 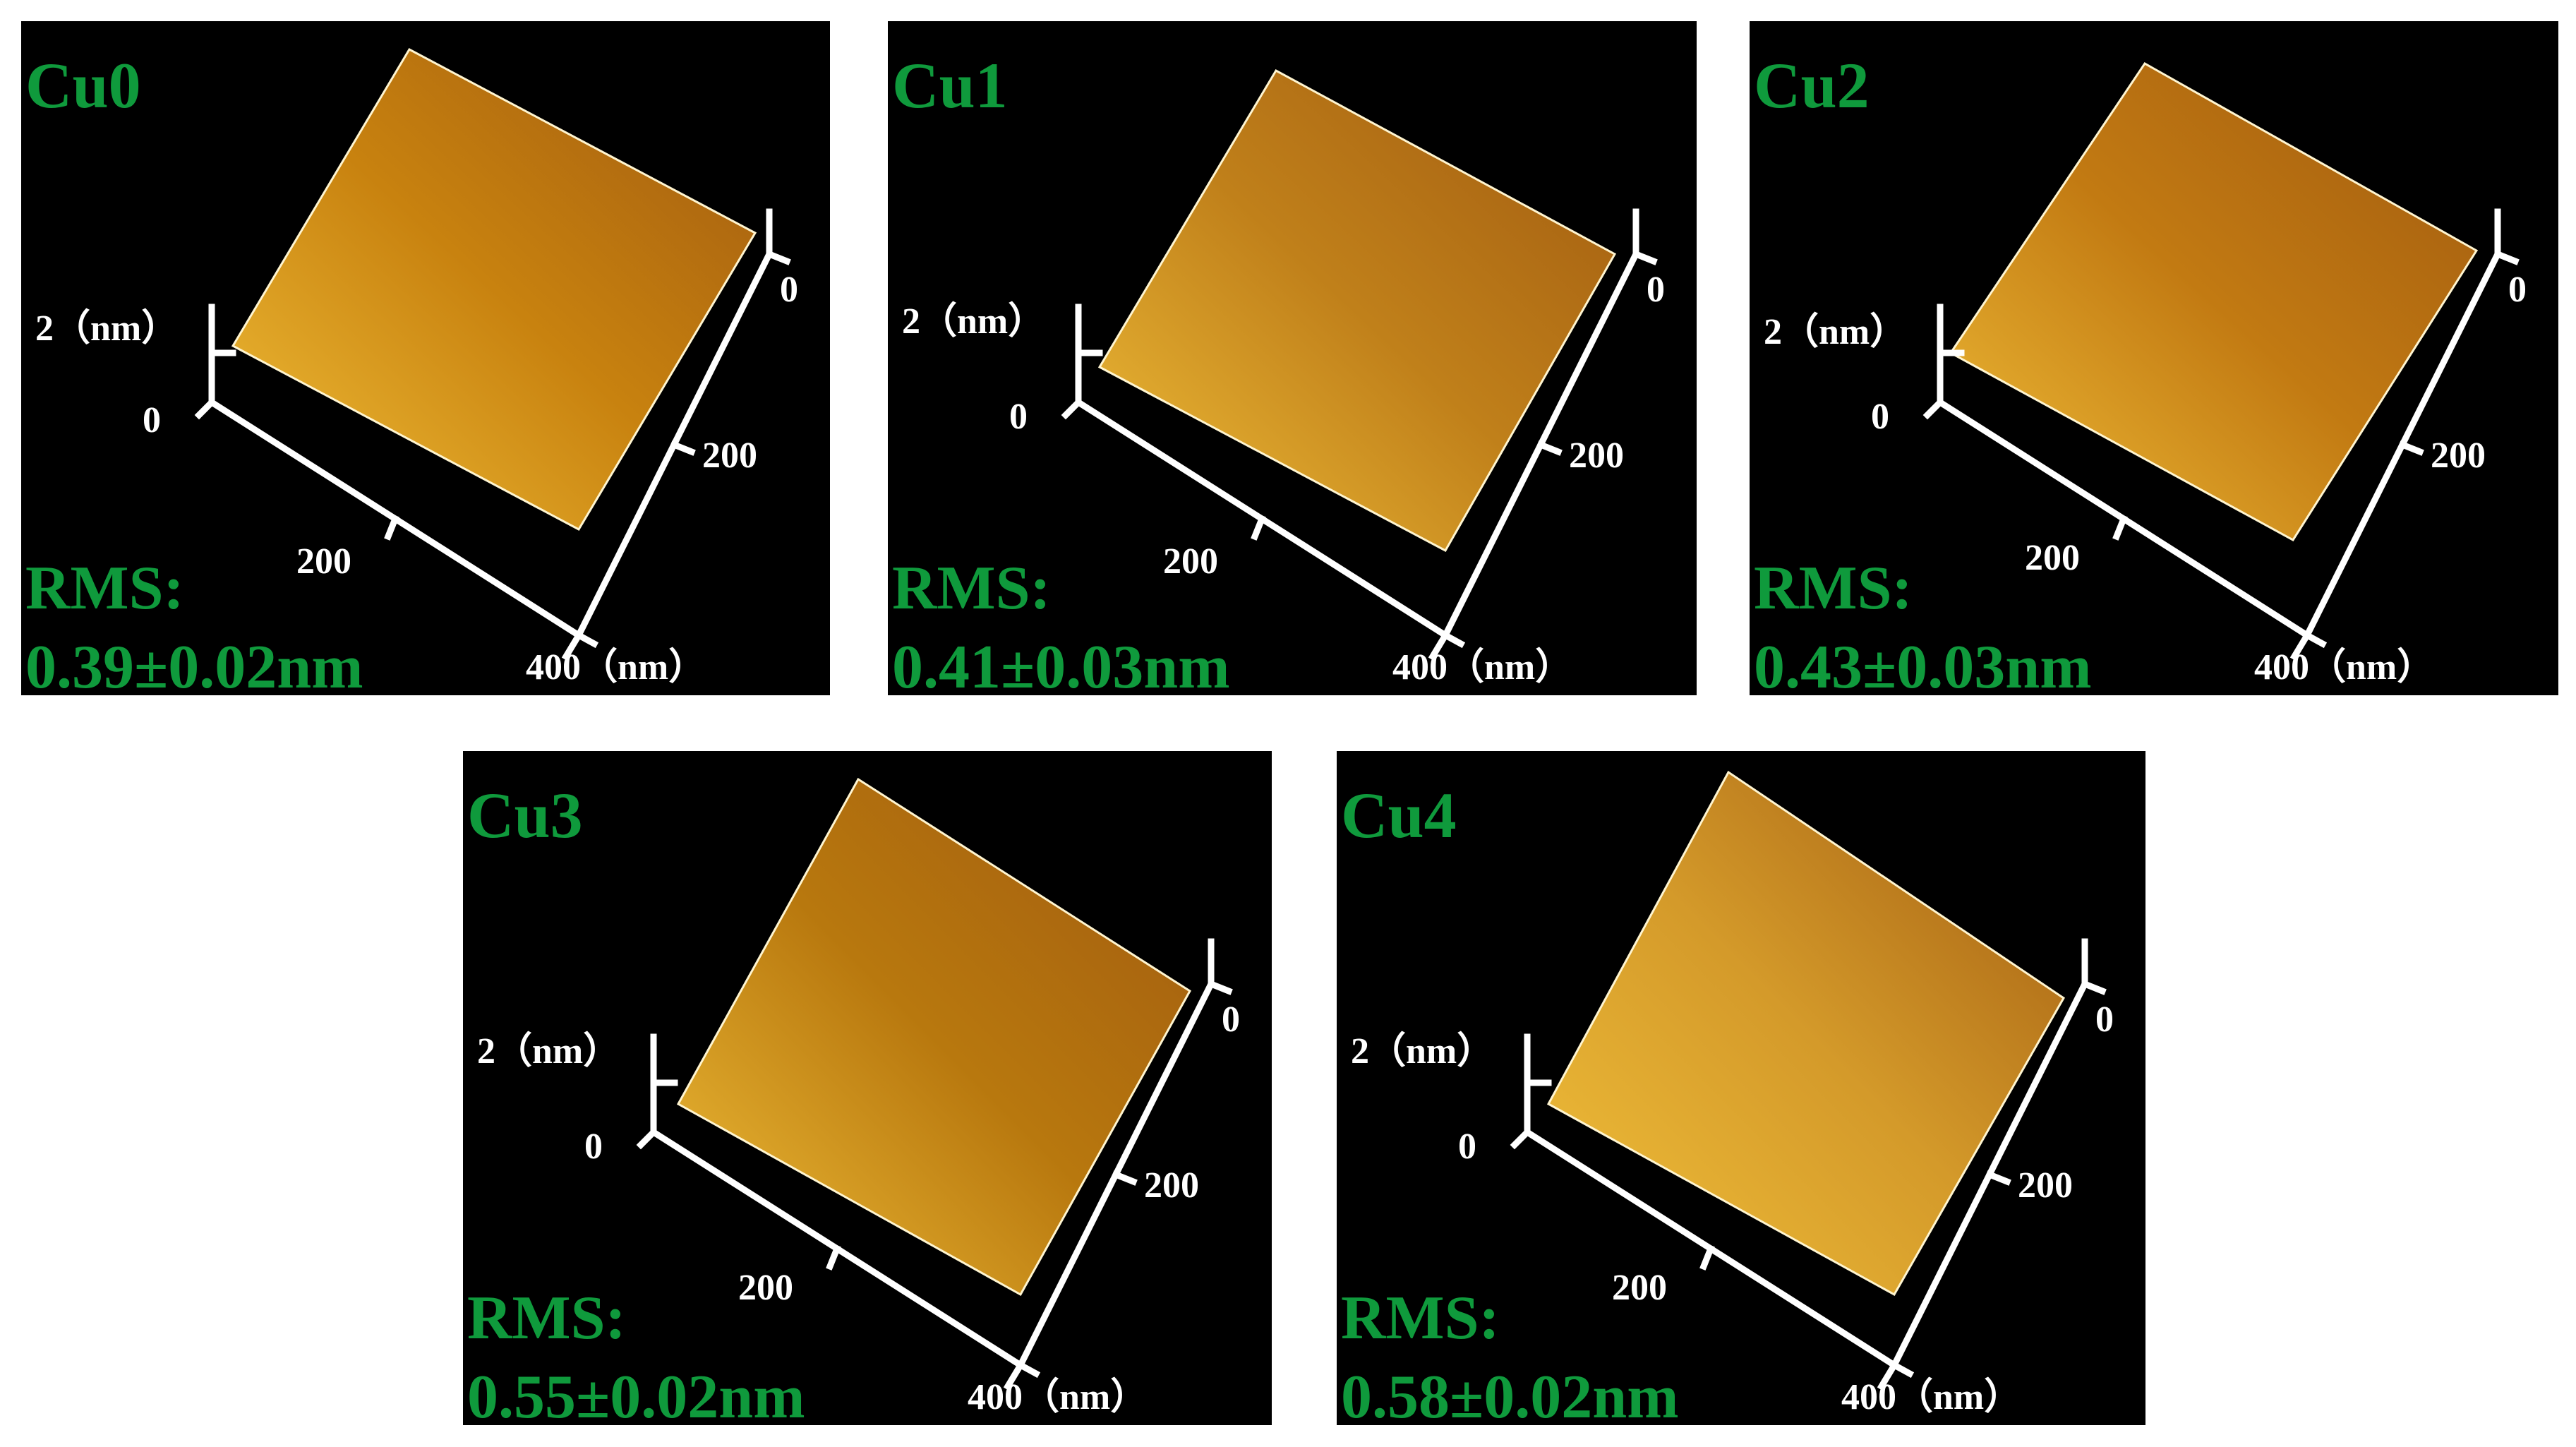 What do you see at coordinates (950, 85) in the screenshot?
I see `sample-label: Cu1` at bounding box center [950, 85].